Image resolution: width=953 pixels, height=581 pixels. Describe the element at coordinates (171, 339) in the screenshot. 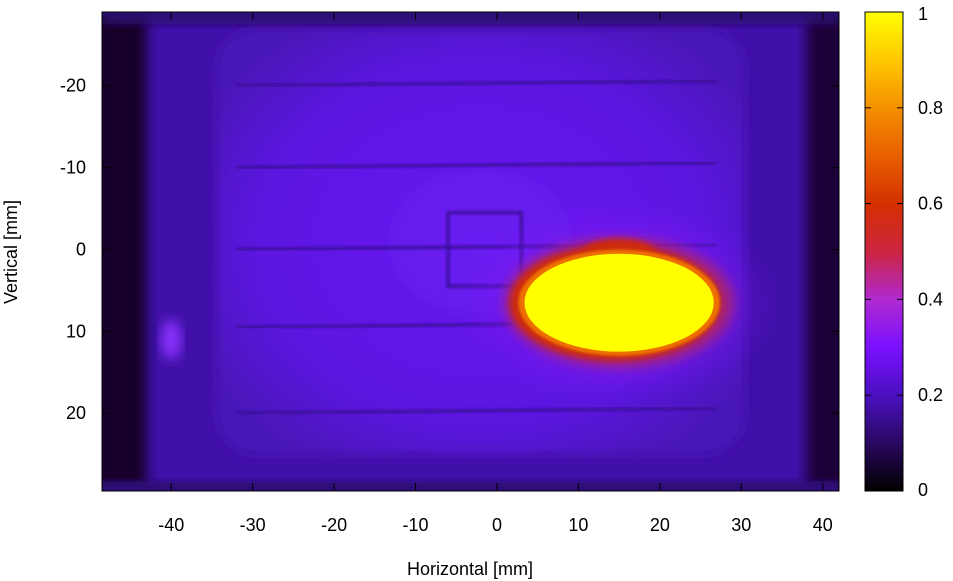

I see `heatmap-left-bright-spot` at that location.